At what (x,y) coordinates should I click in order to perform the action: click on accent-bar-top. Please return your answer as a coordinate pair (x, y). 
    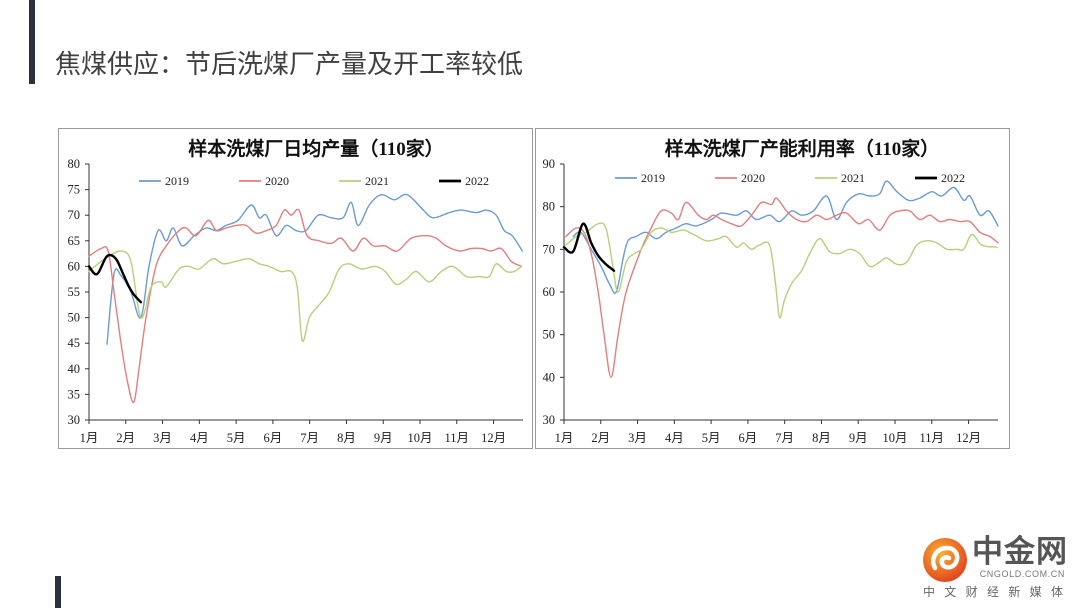
    Looking at the image, I should click on (32, 42).